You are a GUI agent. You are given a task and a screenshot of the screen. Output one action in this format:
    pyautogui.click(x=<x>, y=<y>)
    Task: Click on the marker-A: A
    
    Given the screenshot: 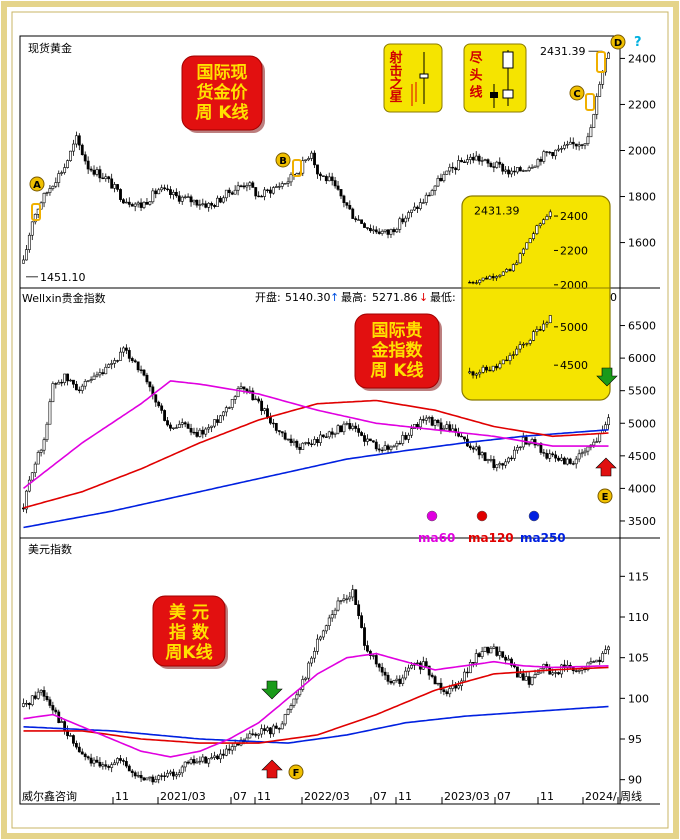 What is the action you would take?
    pyautogui.click(x=37, y=184)
    